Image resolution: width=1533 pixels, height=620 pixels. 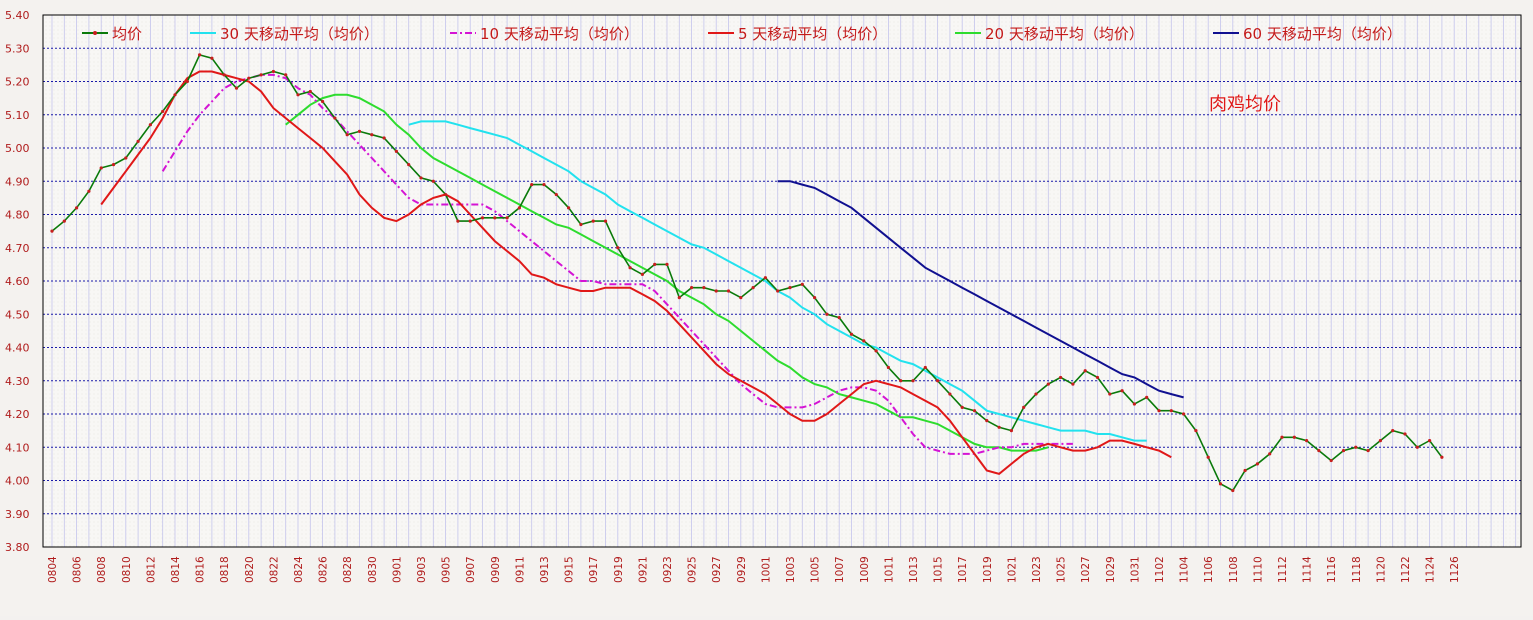 I want to click on x-tick-label: 0923, so click(x=668, y=569).